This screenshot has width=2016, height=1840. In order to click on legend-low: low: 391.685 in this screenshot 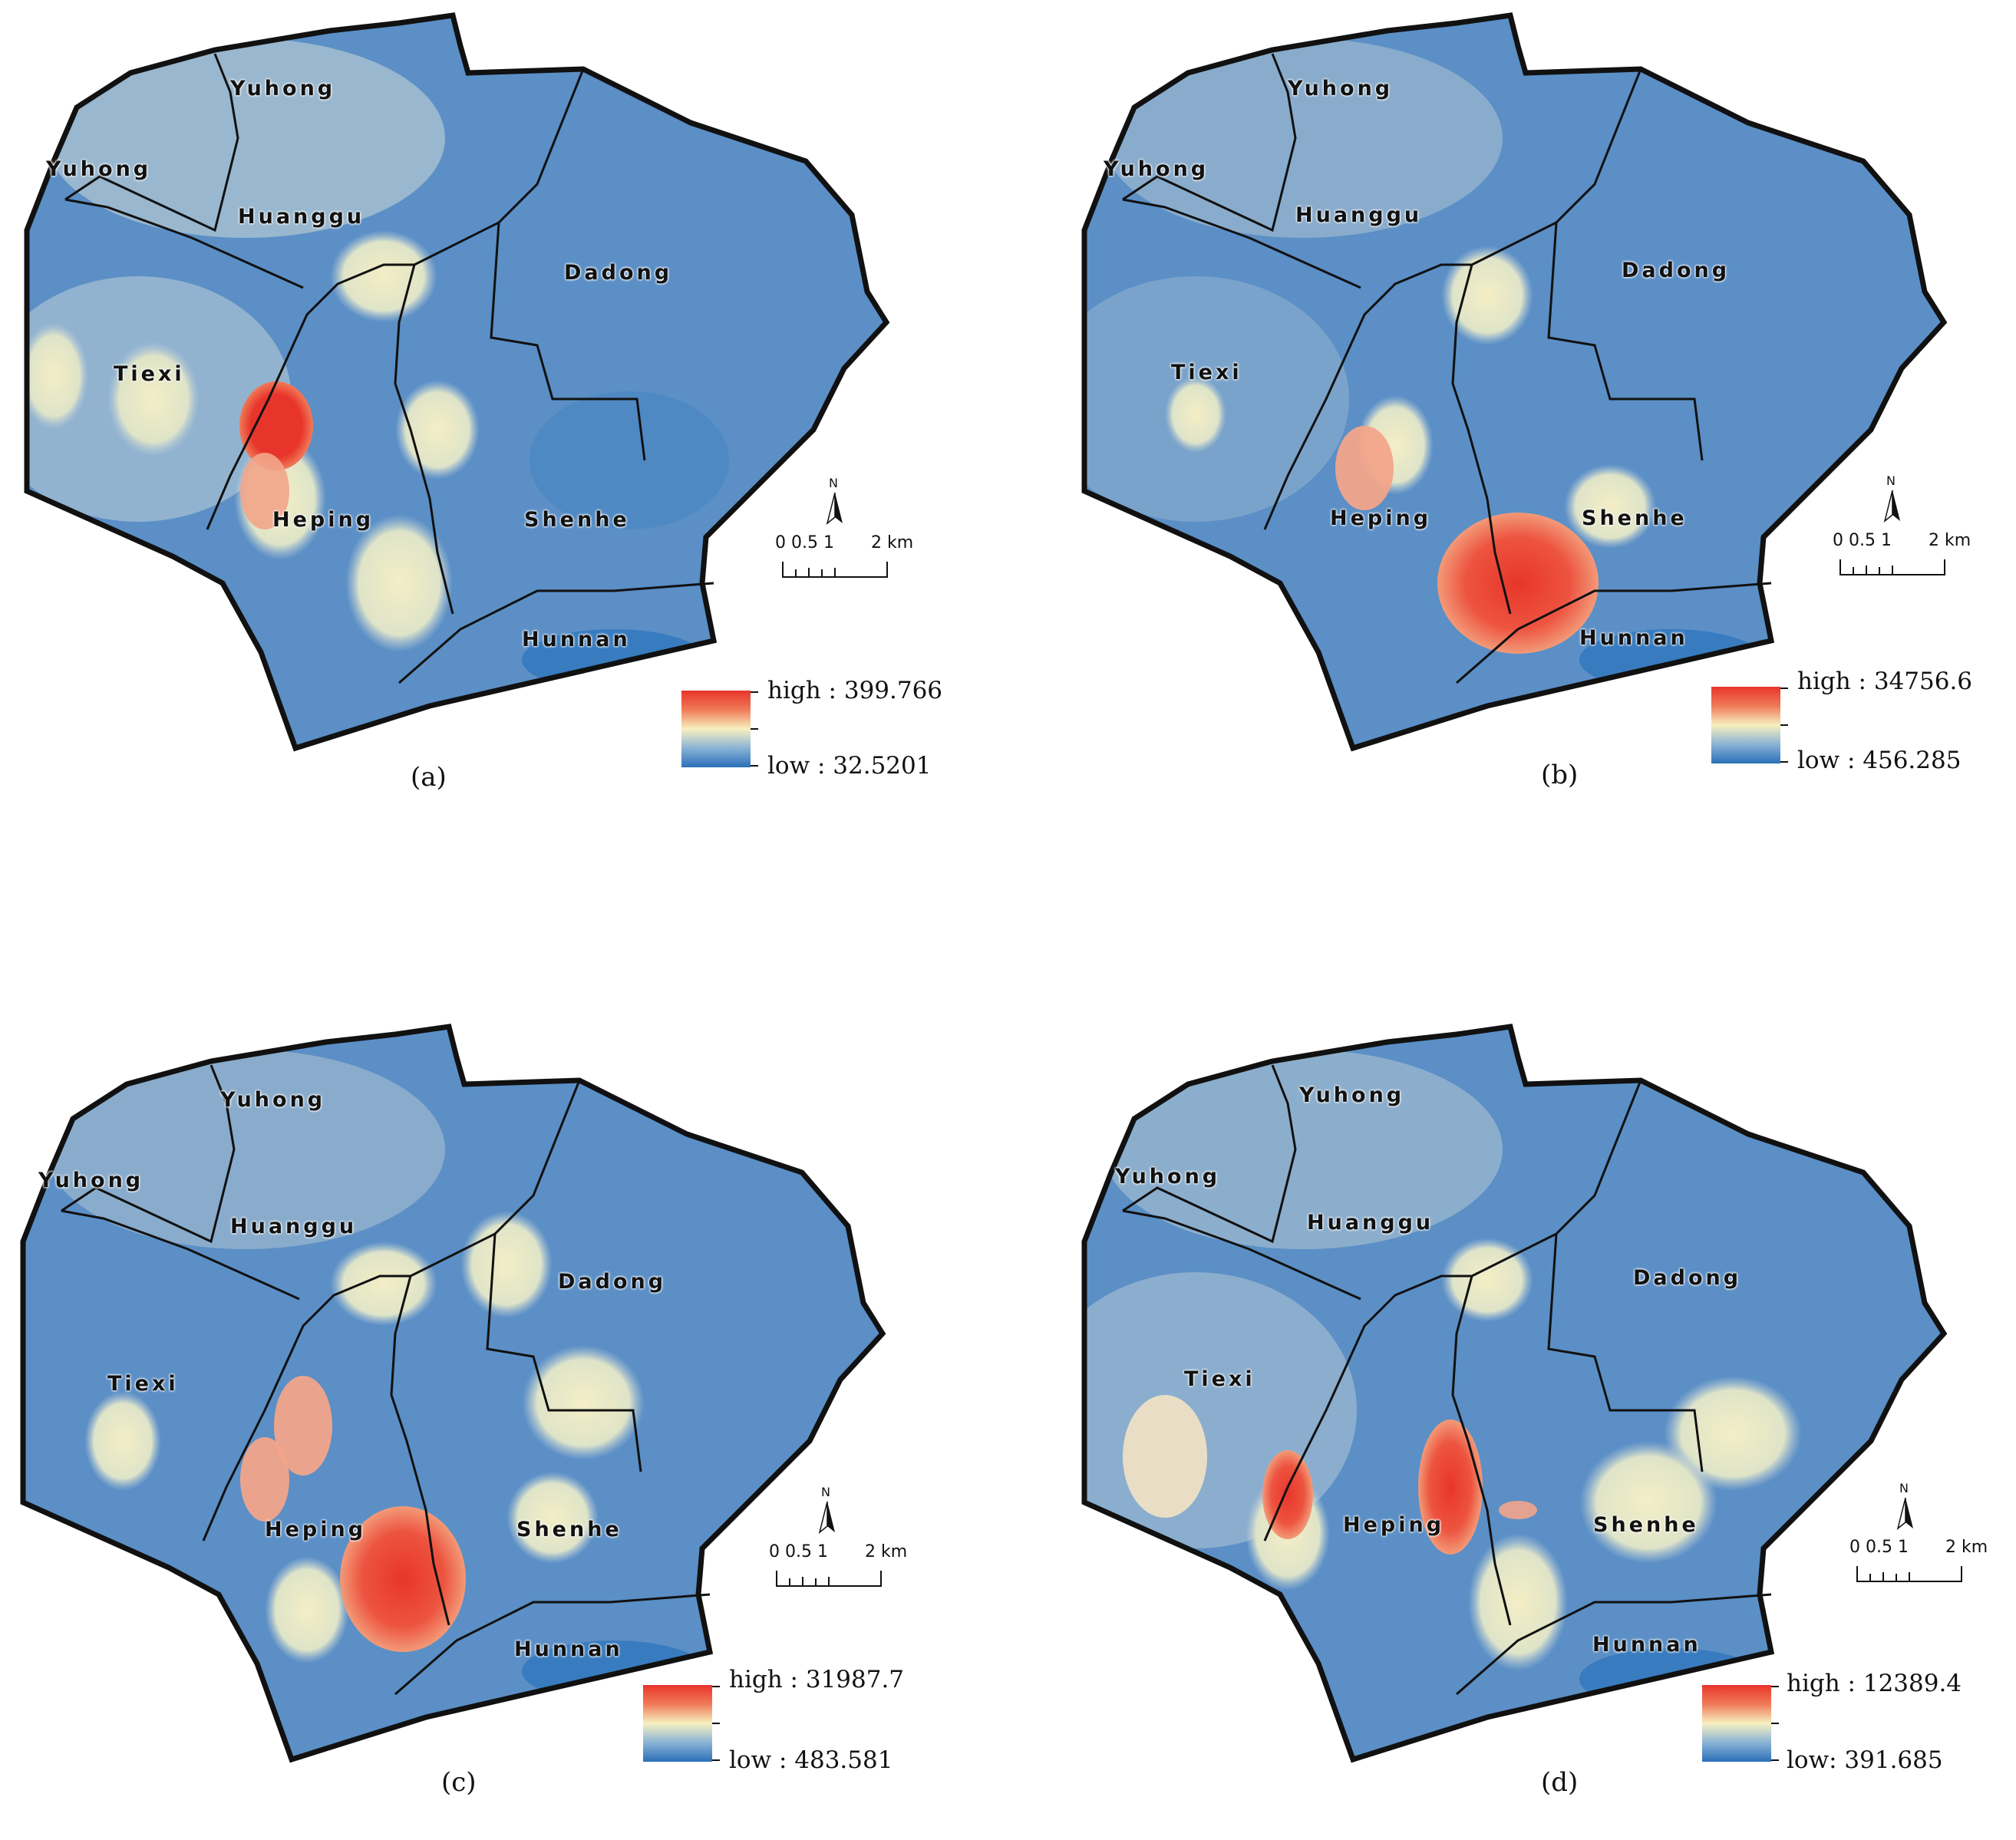, I will do `click(1865, 1760)`.